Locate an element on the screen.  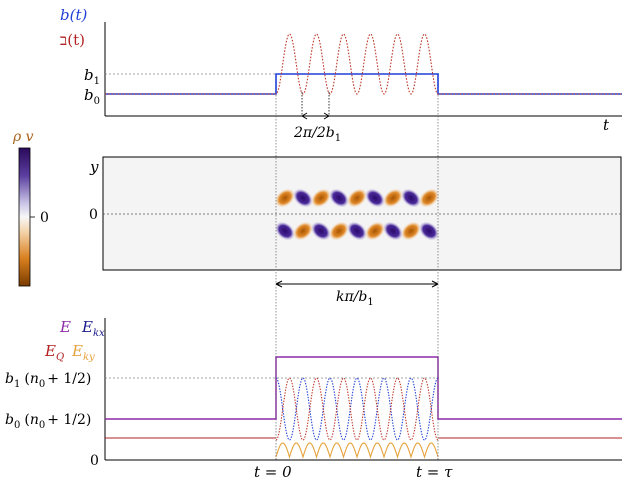
E-series-line is located at coordinates (363, 388).